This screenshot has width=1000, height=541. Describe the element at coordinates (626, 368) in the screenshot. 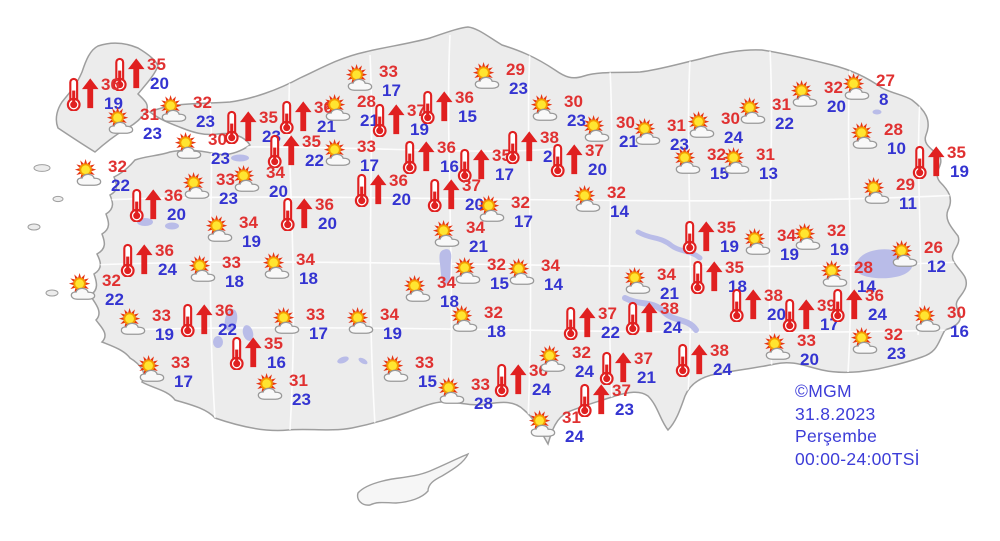

I see `weather-station: 37 21` at that location.